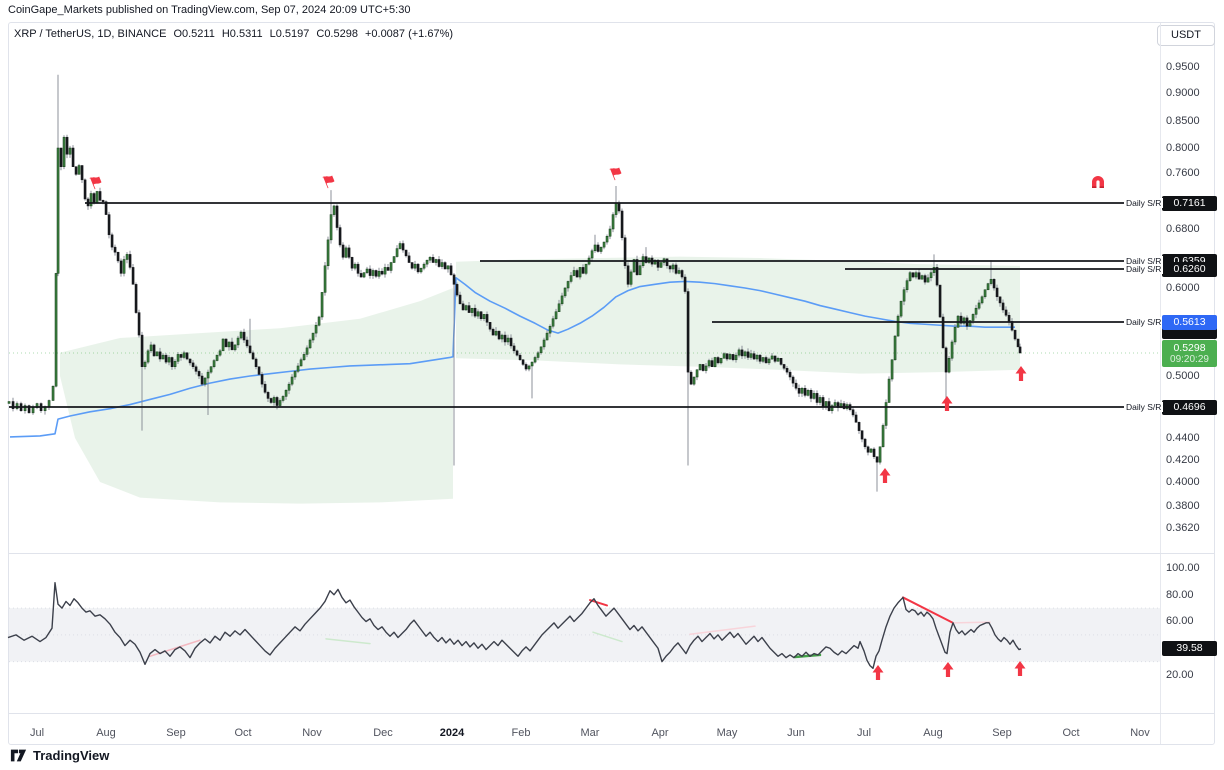  Describe the element at coordinates (409, 34) in the screenshot. I see `legend-change: +0.0087 (+1.67%)` at that location.